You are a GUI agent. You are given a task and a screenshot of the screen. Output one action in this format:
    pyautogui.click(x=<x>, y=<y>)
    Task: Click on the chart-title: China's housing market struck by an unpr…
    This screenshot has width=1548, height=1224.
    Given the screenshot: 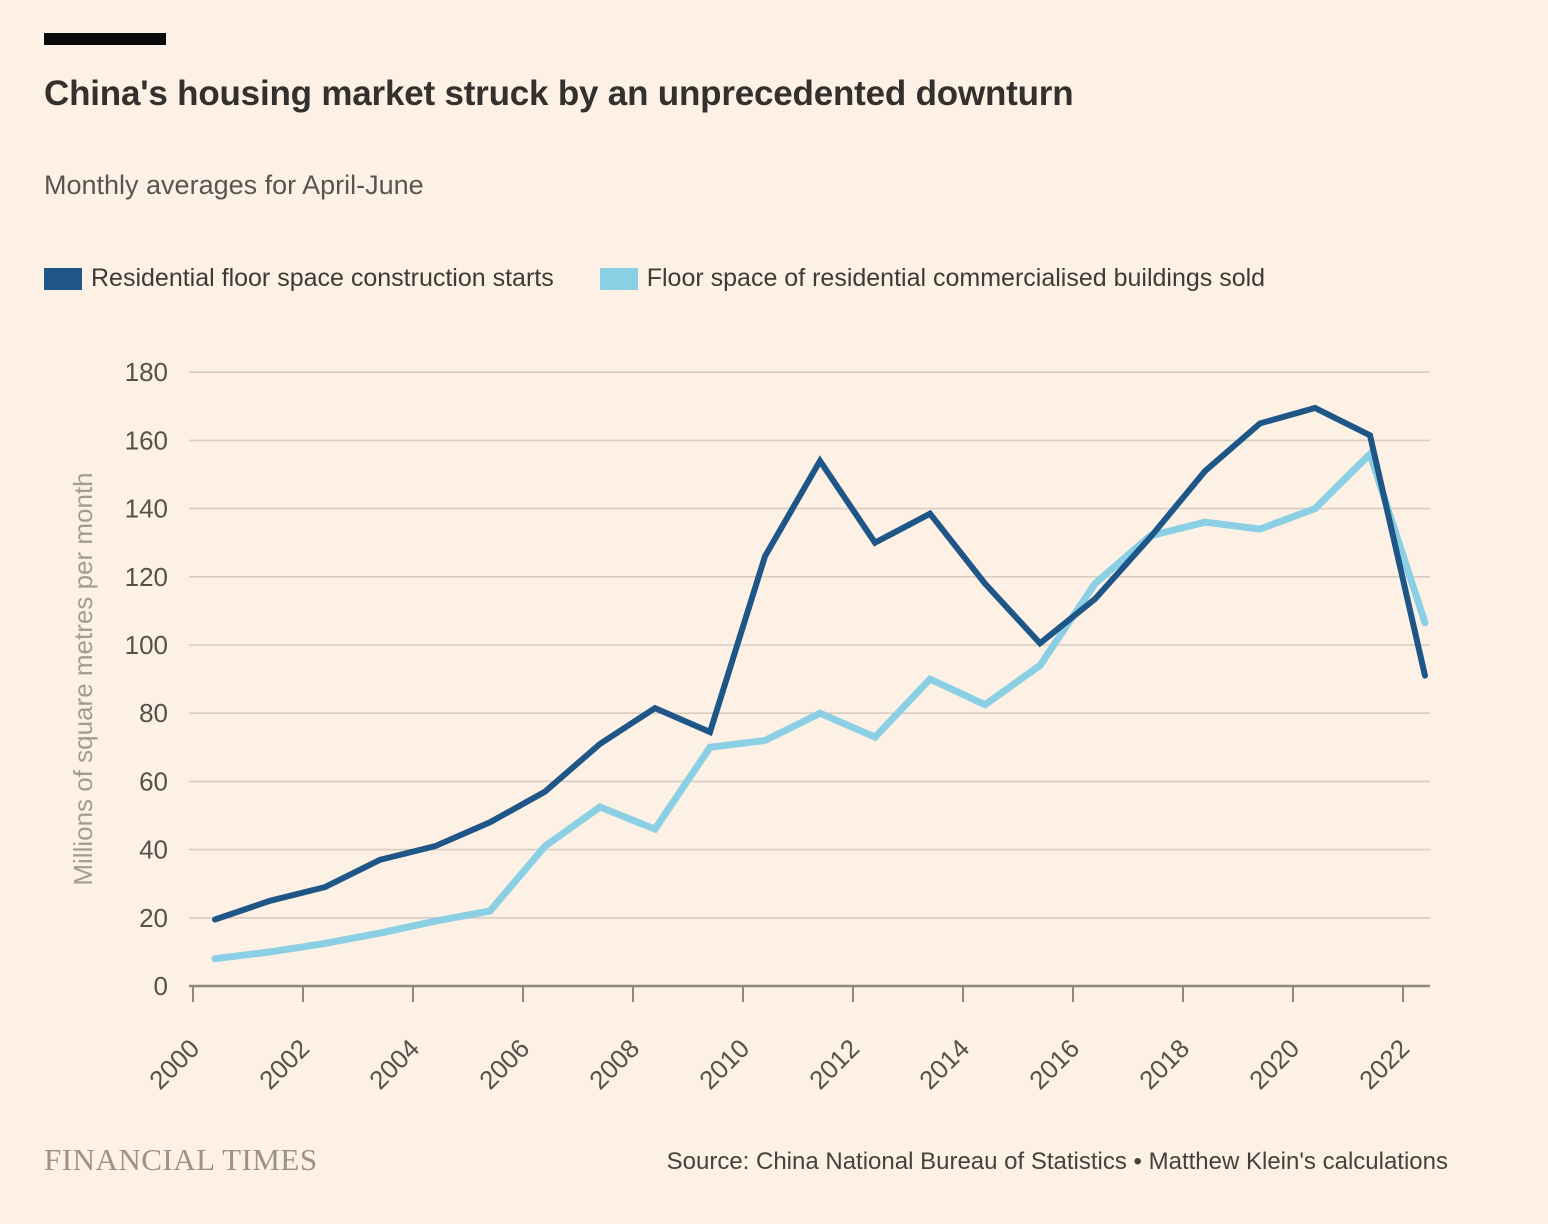 What is the action you would take?
    pyautogui.click(x=559, y=93)
    